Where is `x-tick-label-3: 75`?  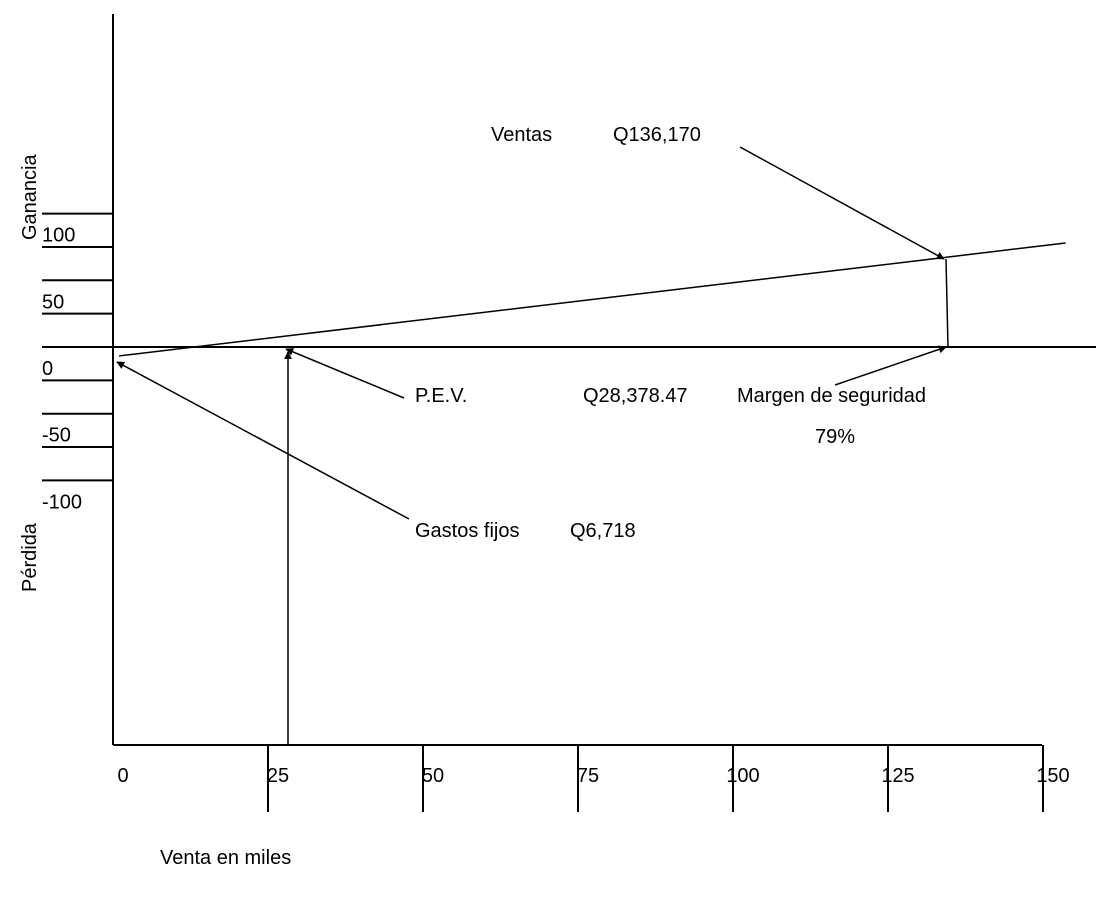
x-tick-label-3: 75 is located at coordinates (588, 776).